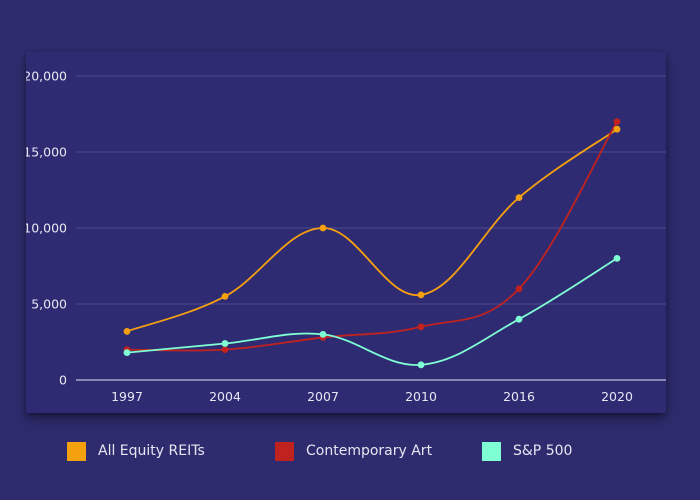  I want to click on data-point-contemporary-art-2004, so click(225, 349).